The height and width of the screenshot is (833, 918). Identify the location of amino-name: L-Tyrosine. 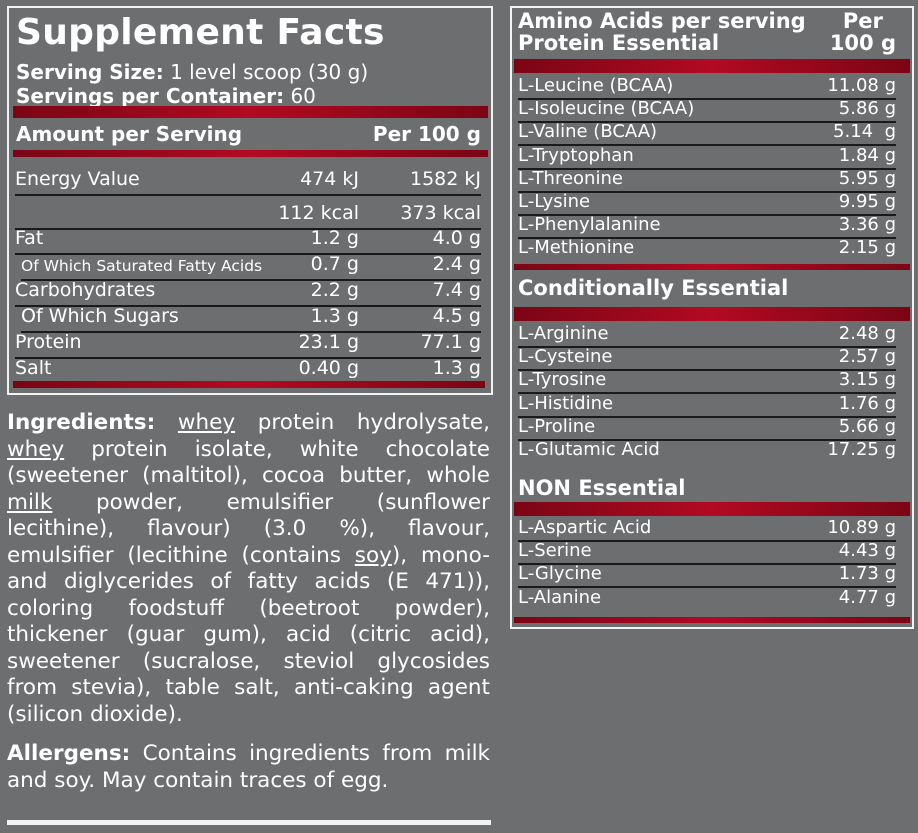
(562, 380).